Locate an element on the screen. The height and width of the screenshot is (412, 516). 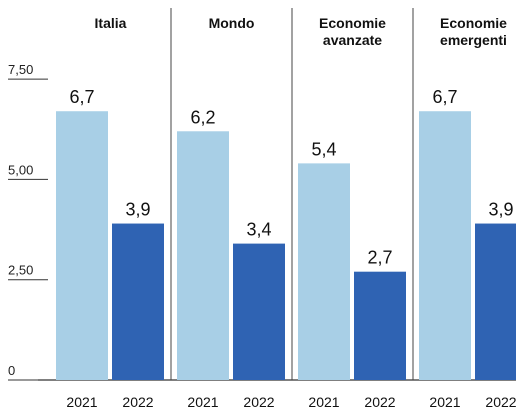
x-tick-label-1-0: 2021 is located at coordinates (202, 402).